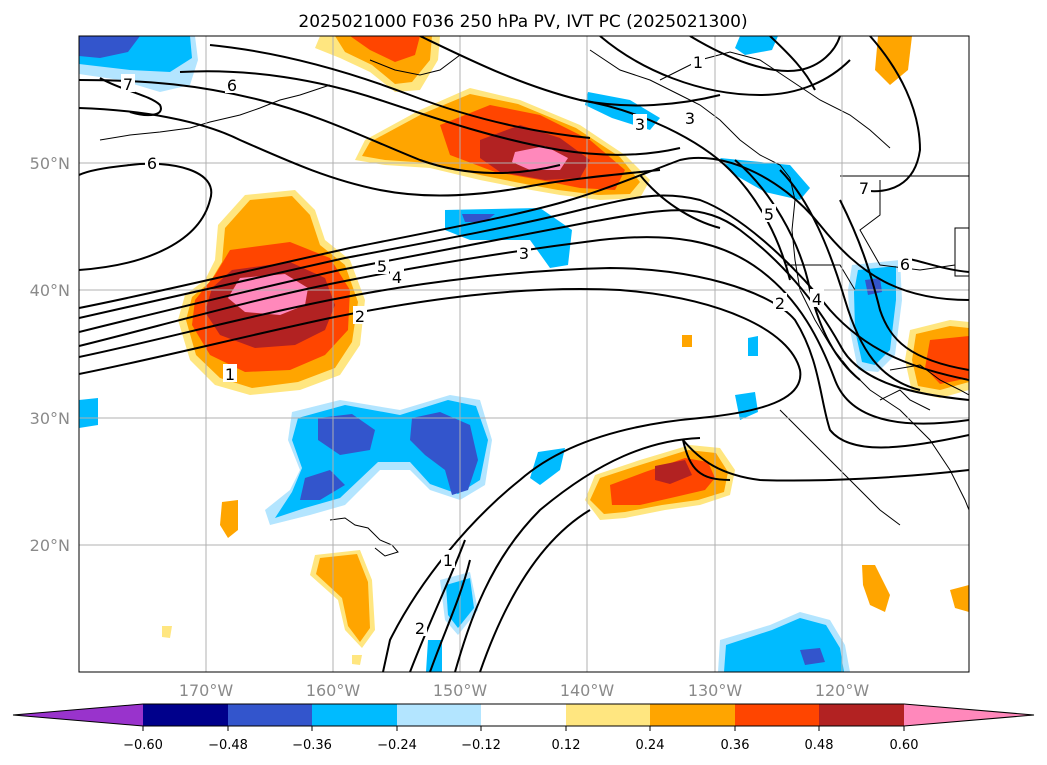 This screenshot has height=765, width=1047. I want to click on longitude-labels: 170°W 160°W 150°W 140°W 130°W 120°W, so click(524, 690).